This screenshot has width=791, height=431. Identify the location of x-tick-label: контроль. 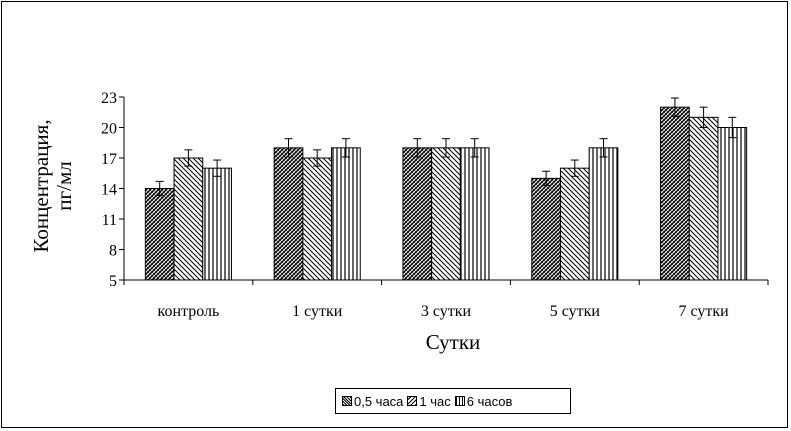
(189, 311).